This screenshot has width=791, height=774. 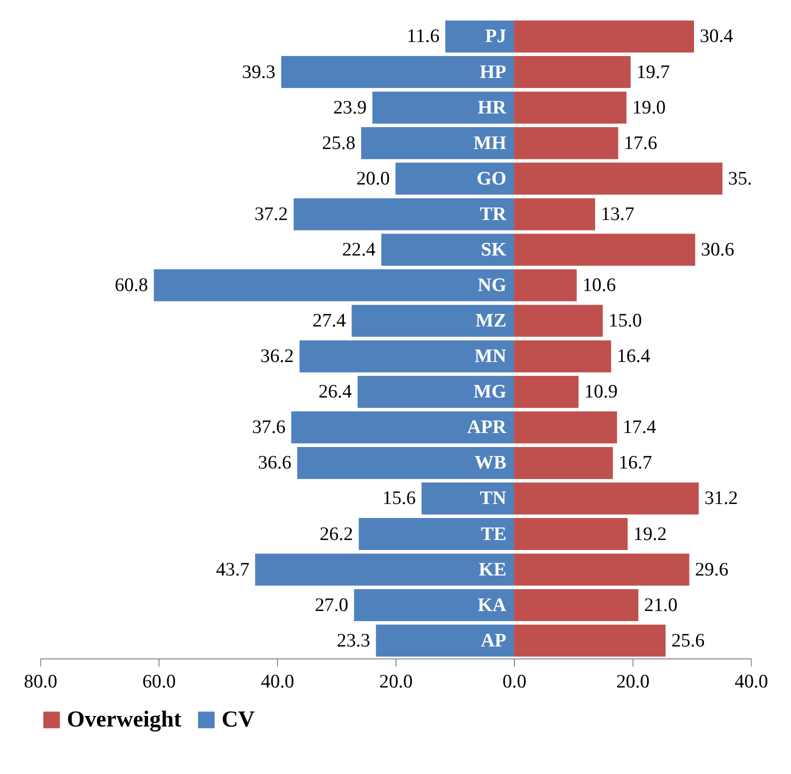 What do you see at coordinates (159, 682) in the screenshot?
I see `x-tick-label: 60.0` at bounding box center [159, 682].